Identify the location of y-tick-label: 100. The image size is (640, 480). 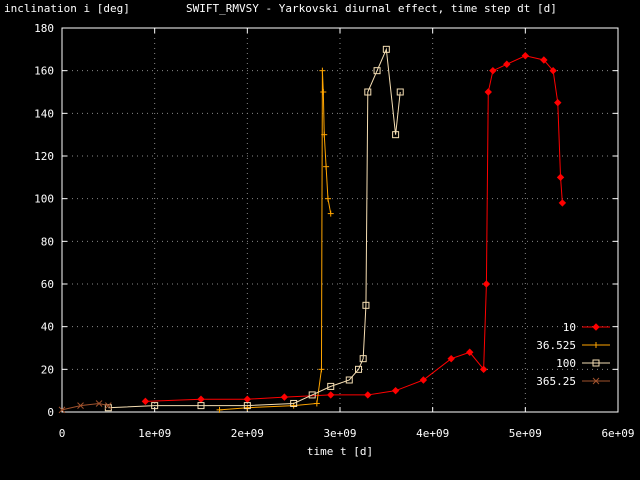
(44, 199).